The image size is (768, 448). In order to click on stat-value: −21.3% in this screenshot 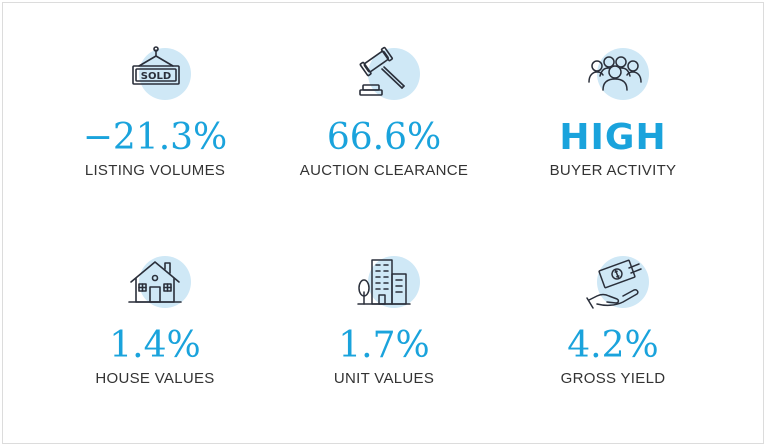, I will do `click(155, 137)`.